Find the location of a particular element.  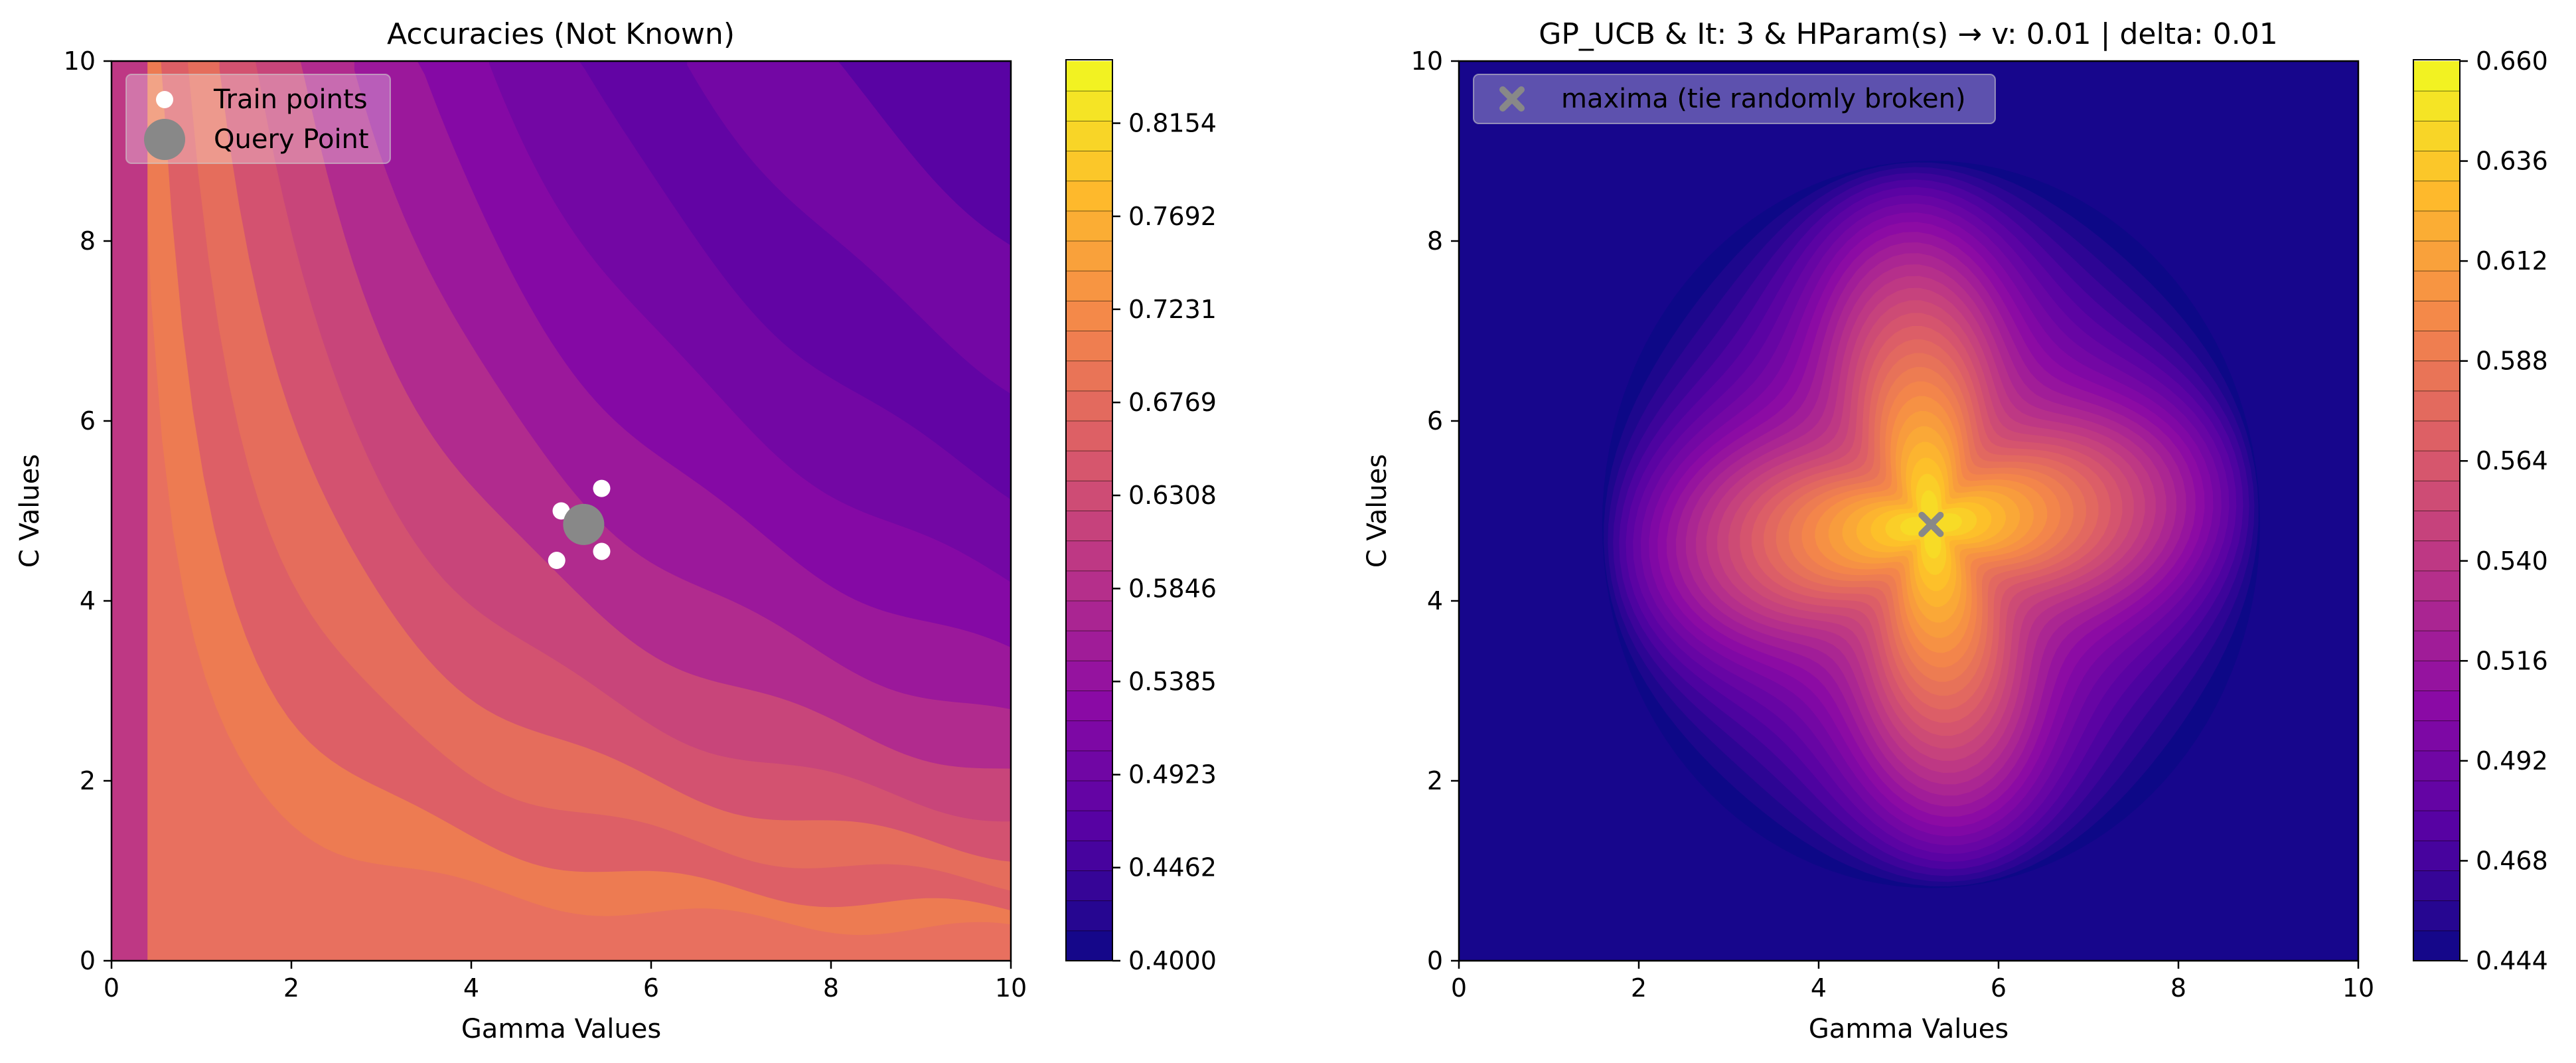

y-tick-label: 6 is located at coordinates (1435, 421).